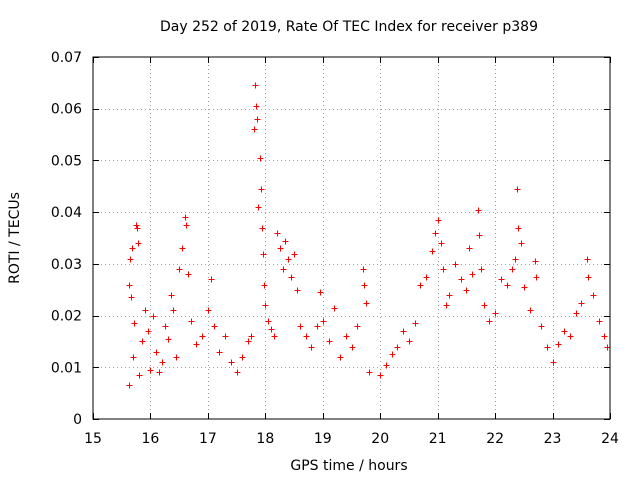 This screenshot has height=480, width=640. I want to click on x-tick-label: 16, so click(151, 439).